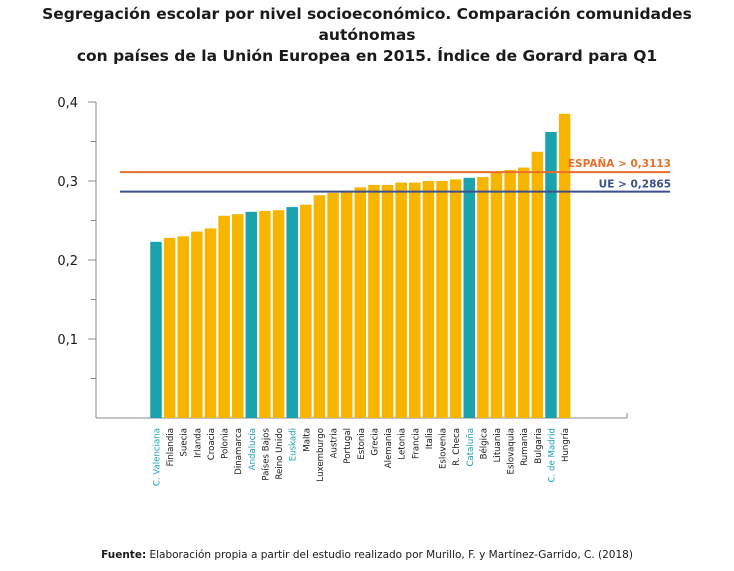 The width and height of the screenshot is (734, 571). What do you see at coordinates (124, 555) in the screenshot?
I see `source-label: Fuente:` at bounding box center [124, 555].